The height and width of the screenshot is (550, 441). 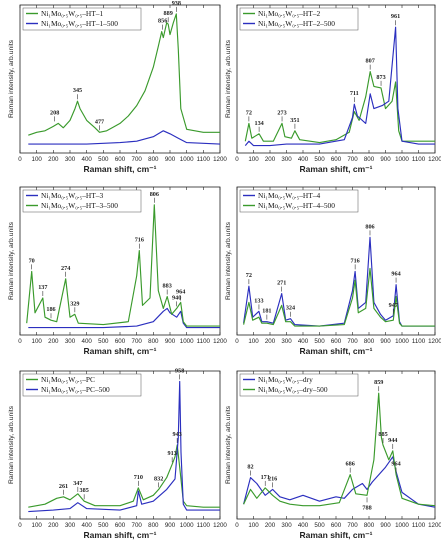 I want to click on peak-label: 137, so click(x=42, y=287).